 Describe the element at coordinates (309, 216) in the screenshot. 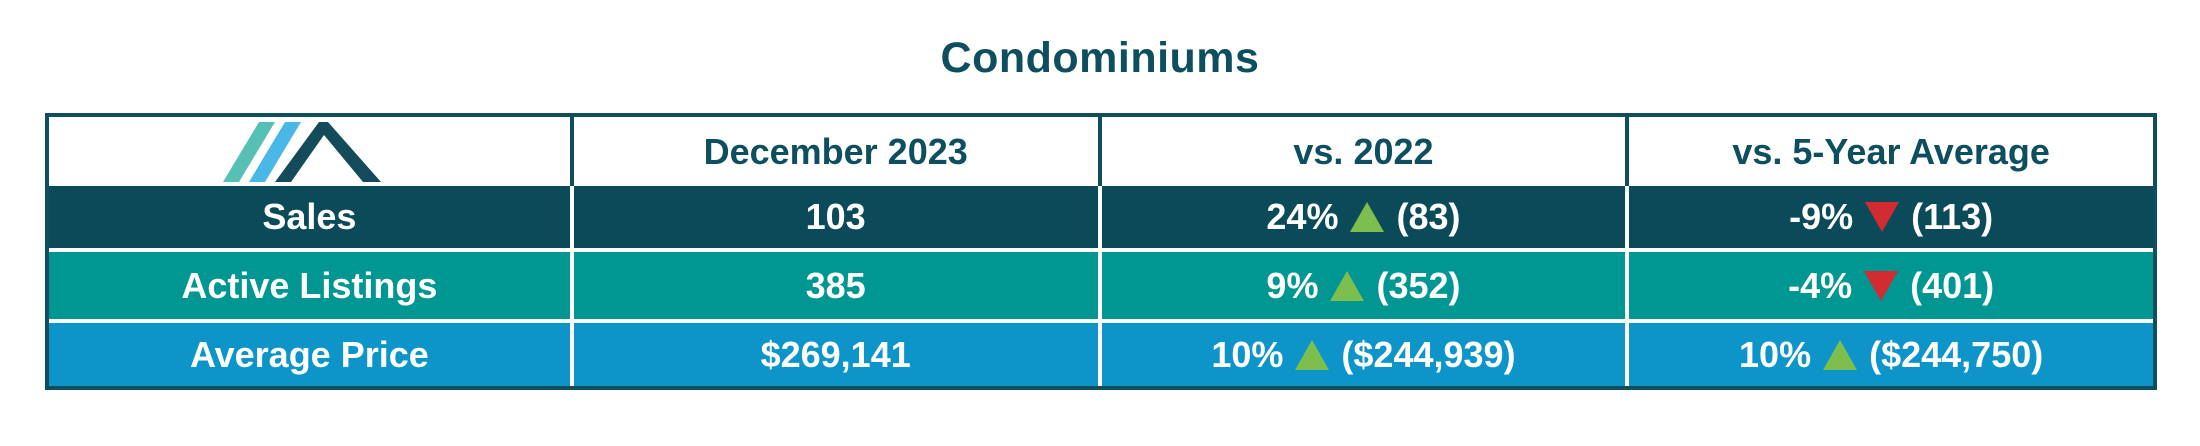

I see `row-label: Sales` at that location.